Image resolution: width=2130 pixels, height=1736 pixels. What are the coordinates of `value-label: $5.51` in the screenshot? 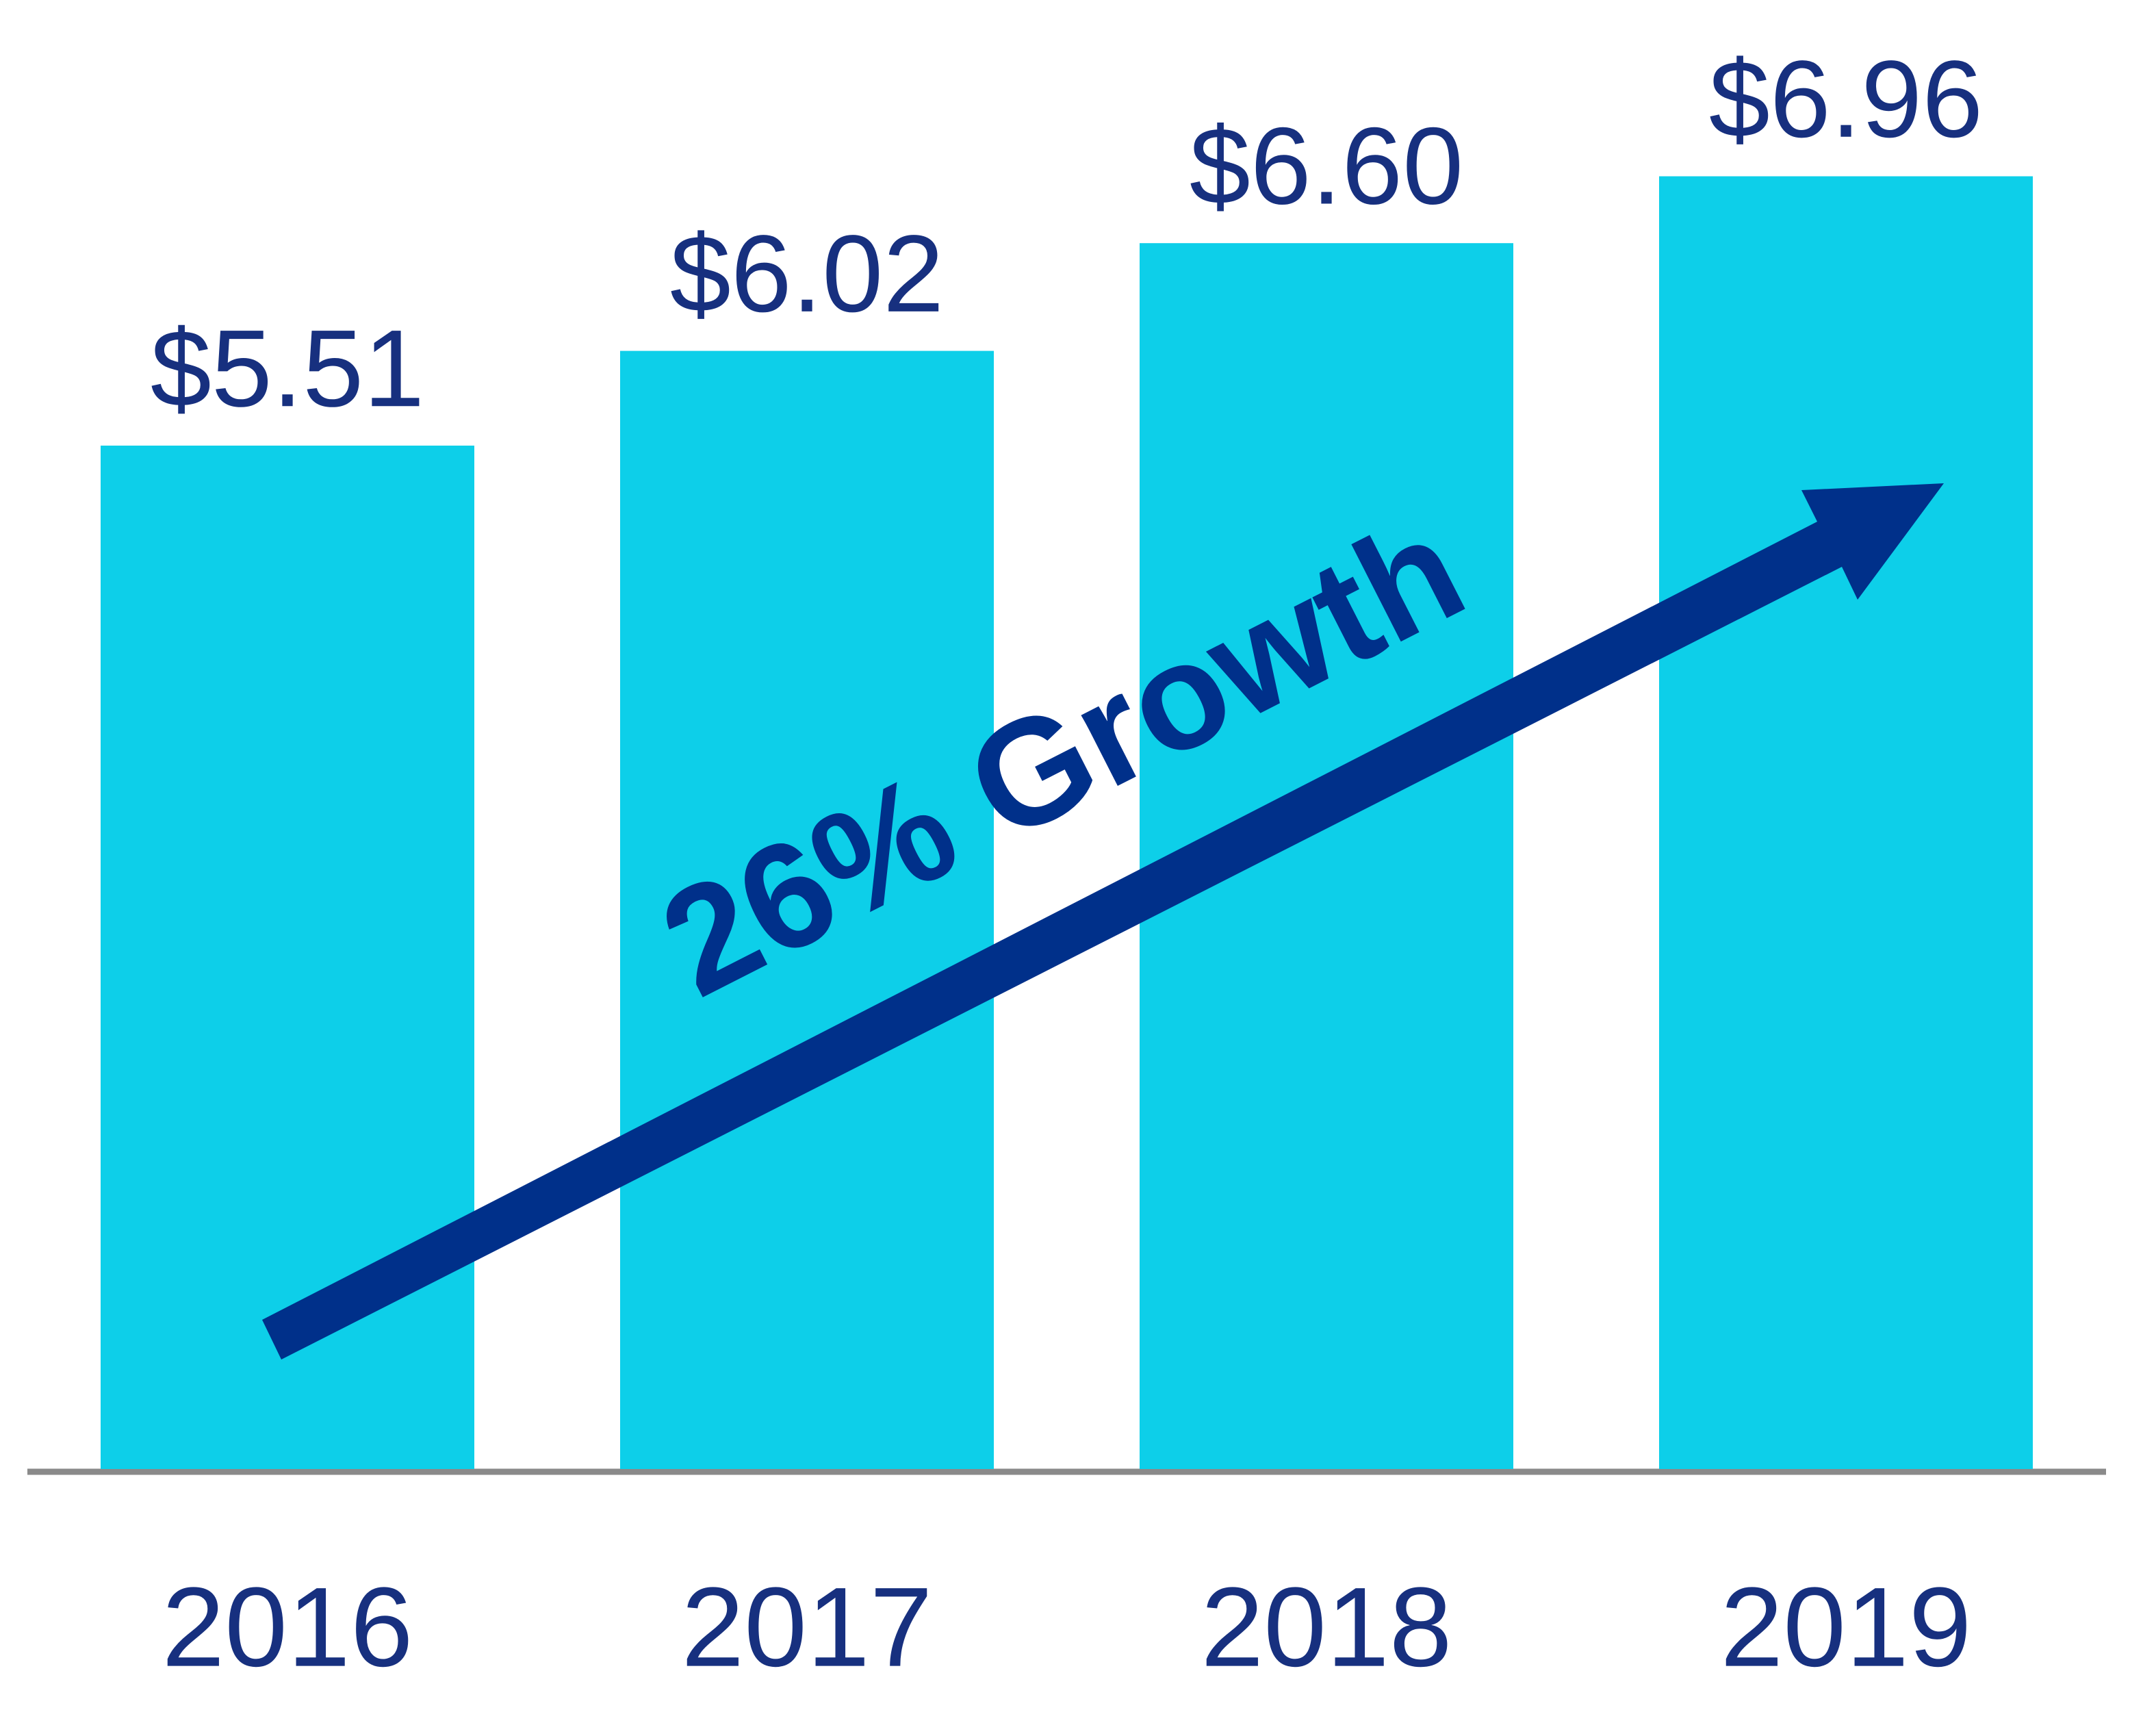 It's located at (287, 368).